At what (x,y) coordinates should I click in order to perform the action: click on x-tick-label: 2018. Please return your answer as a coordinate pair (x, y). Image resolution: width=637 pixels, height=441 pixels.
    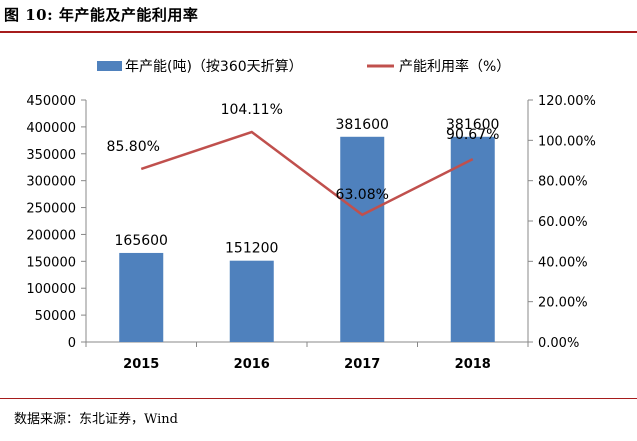
    Looking at the image, I should click on (473, 364).